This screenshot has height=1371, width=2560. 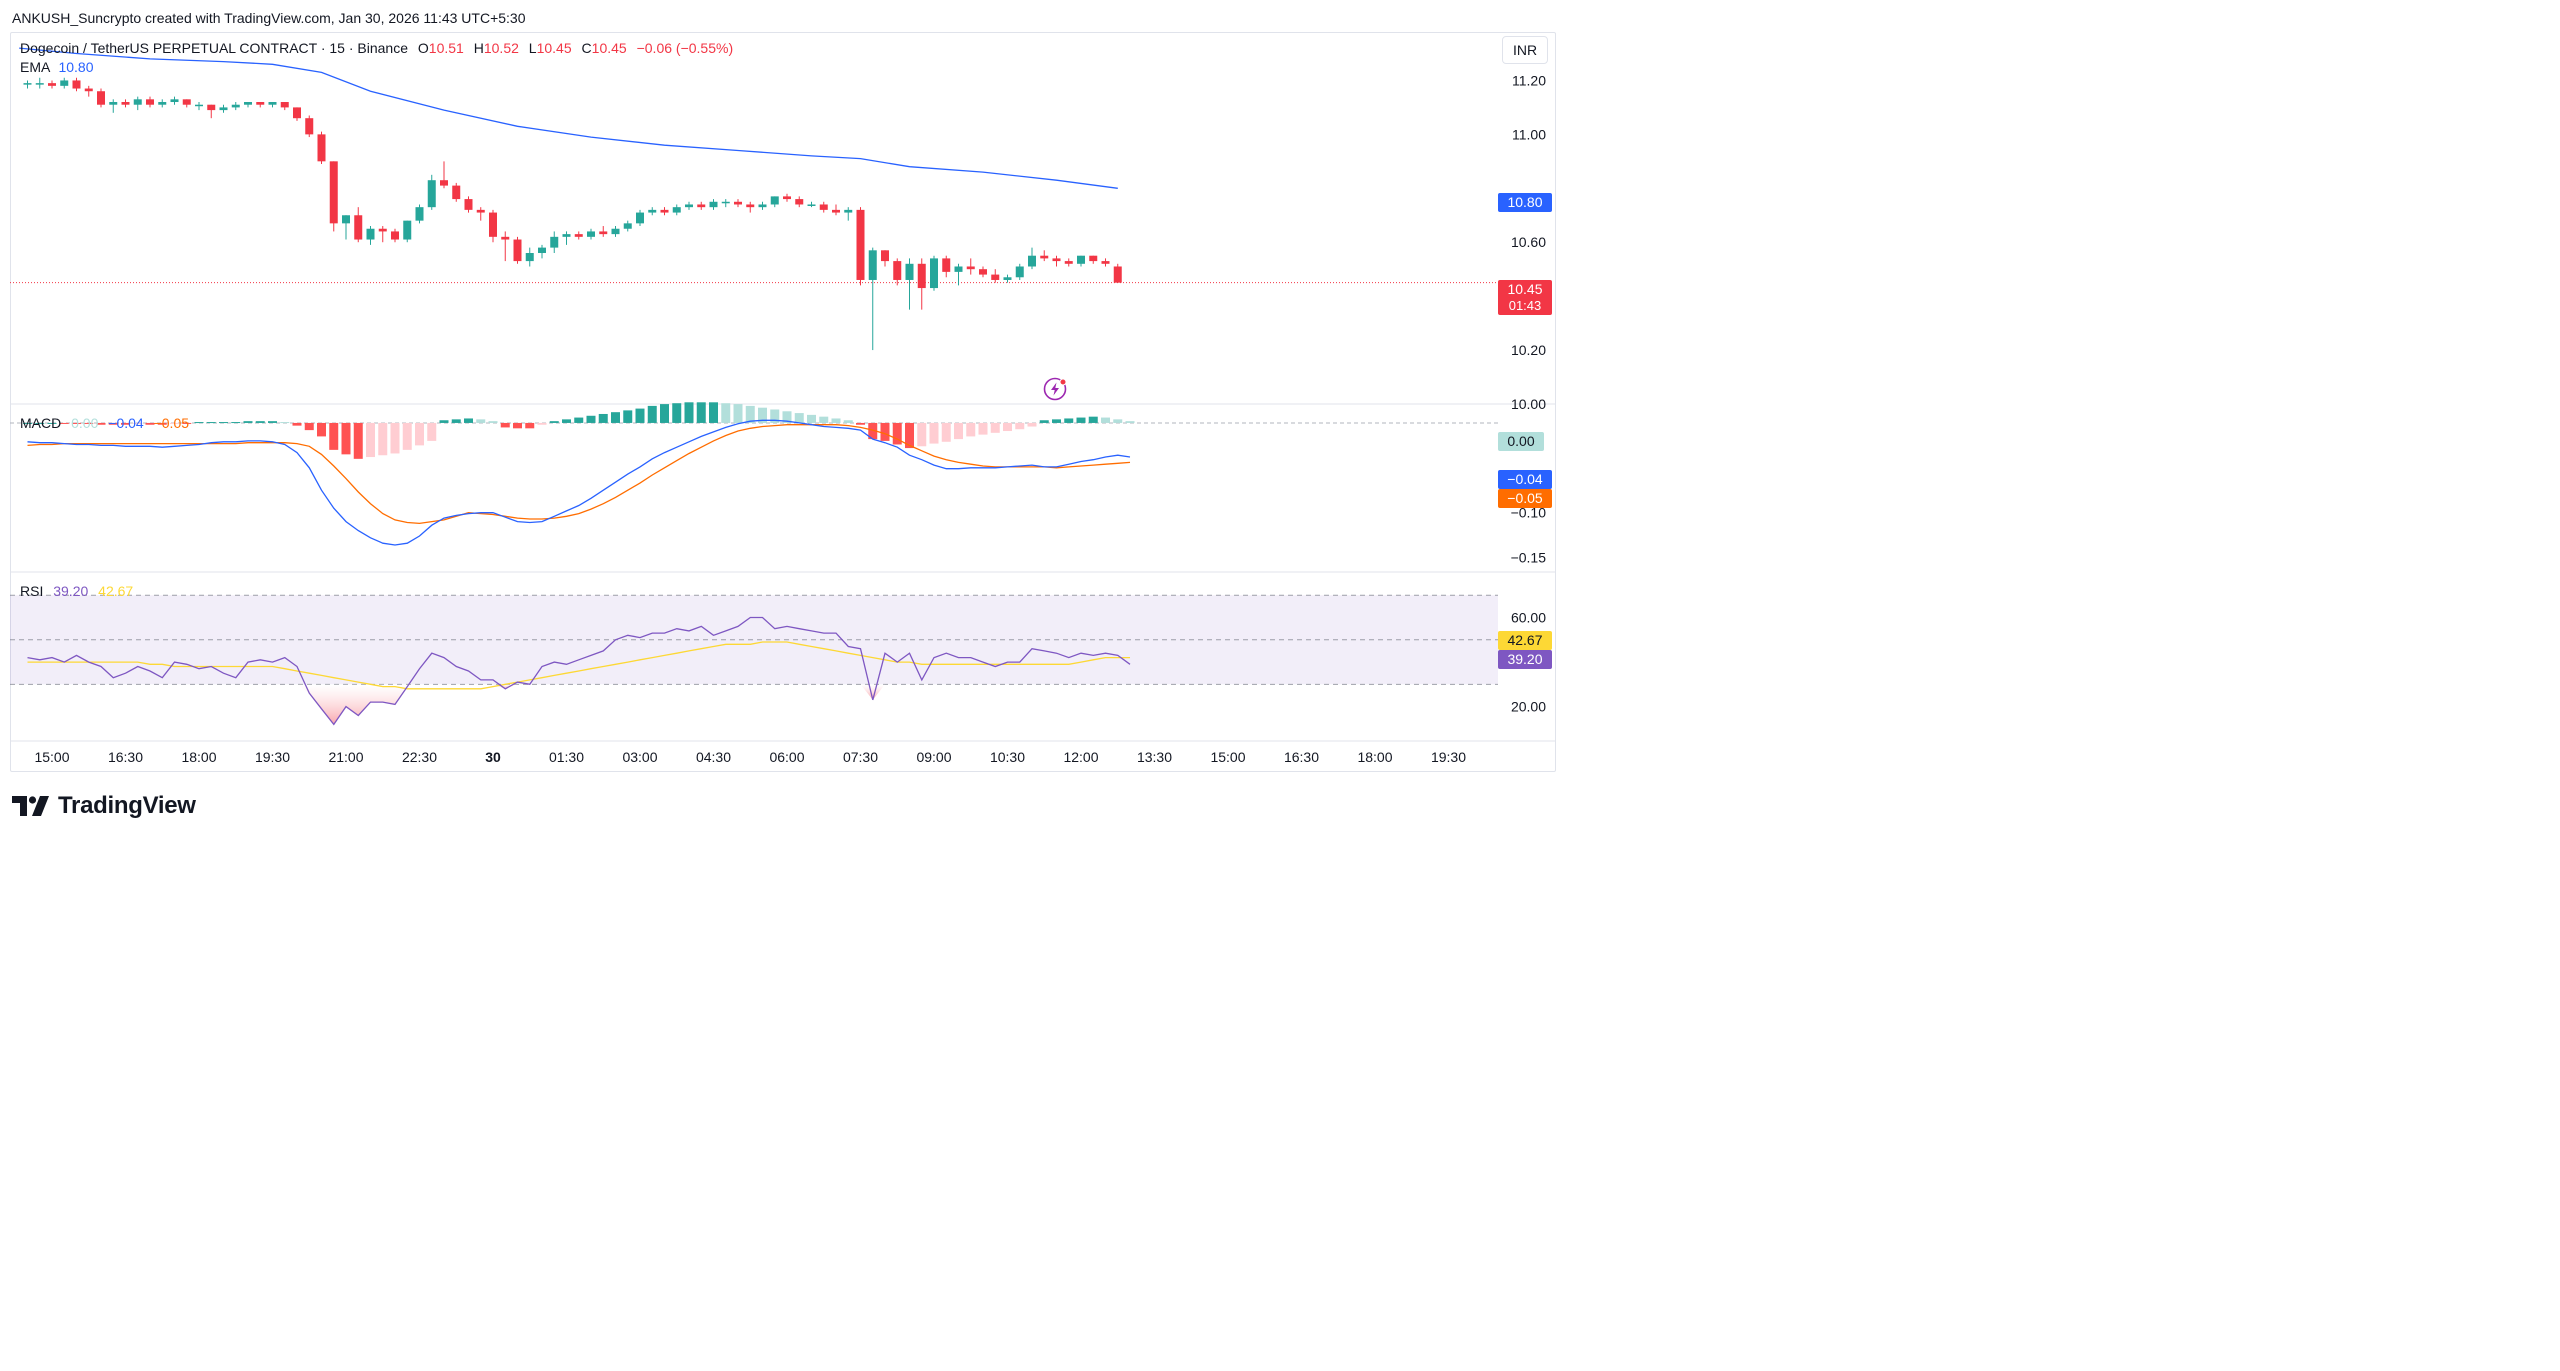 I want to click on lightning-icon, so click(x=1055, y=389).